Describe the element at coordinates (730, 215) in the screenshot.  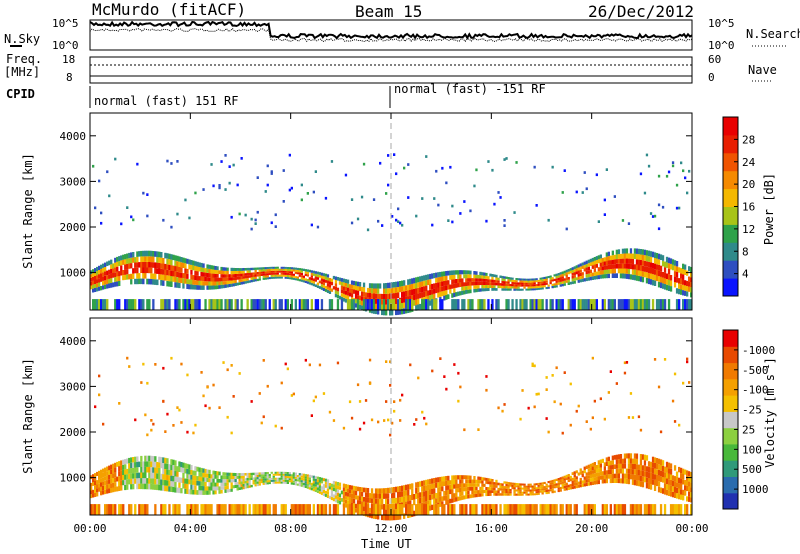
I see `colorbar-step` at that location.